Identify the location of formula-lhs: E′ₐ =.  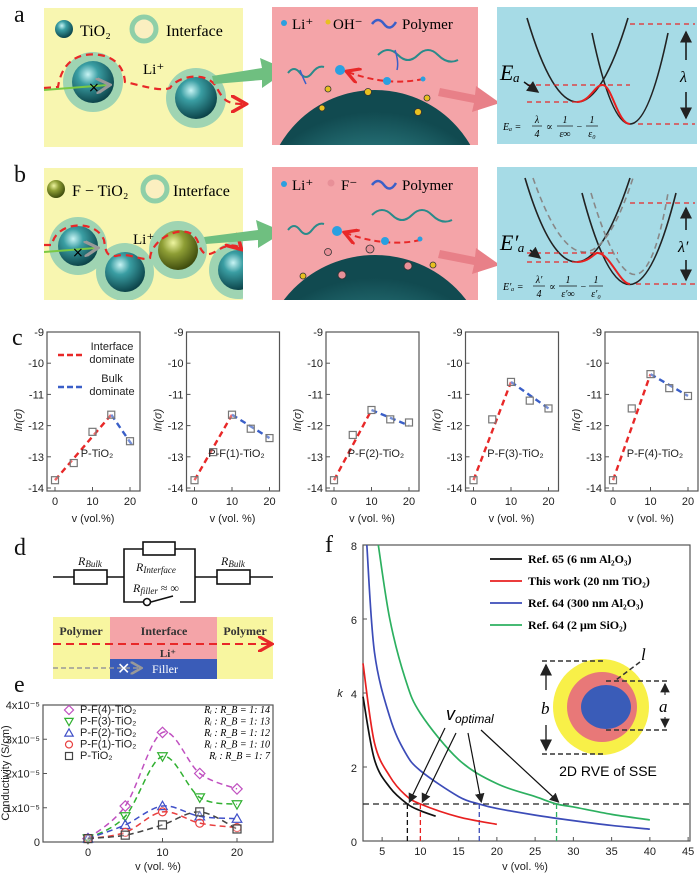
(512, 287).